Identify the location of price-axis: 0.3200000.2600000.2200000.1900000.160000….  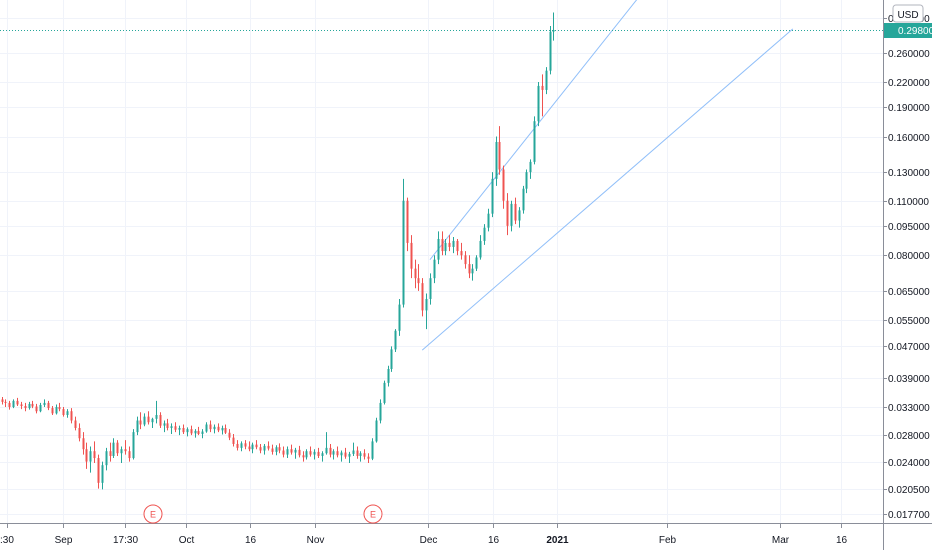
(906, 267).